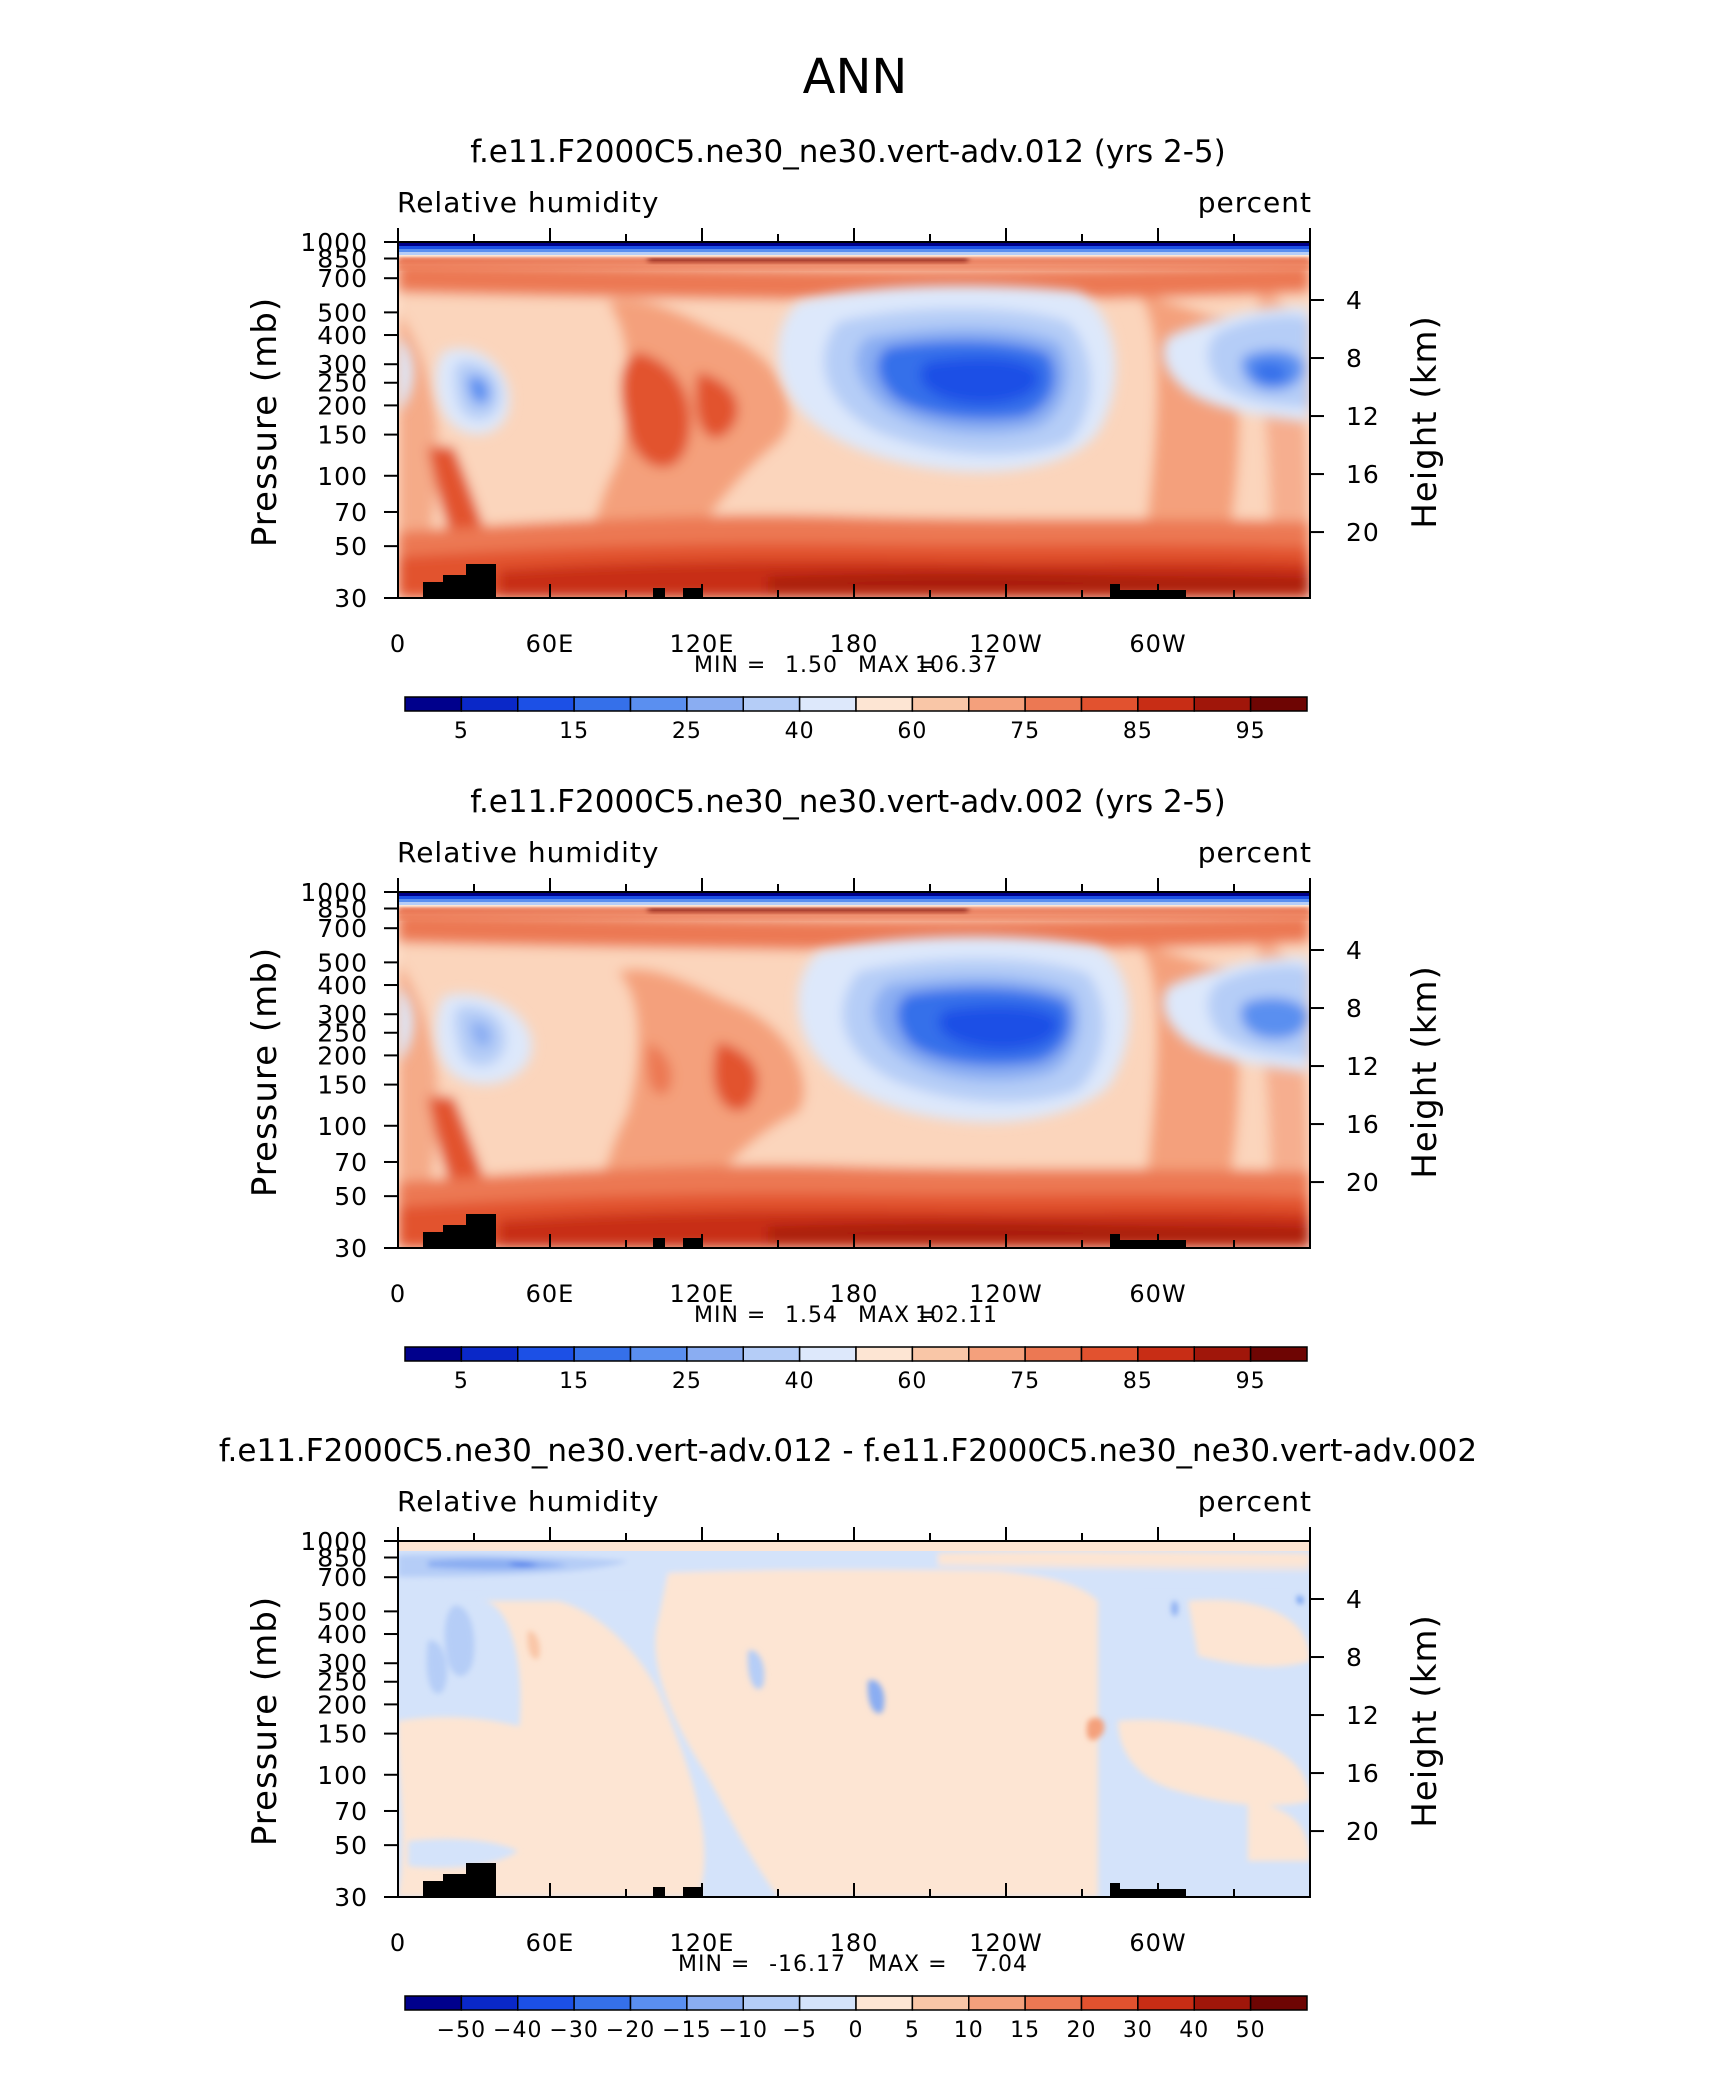 The width and height of the screenshot is (1710, 2074). What do you see at coordinates (856, 2019) in the screenshot?
I see `colorbar: −50 −40 −30 −20 −15 −10 −5 0 5 10 15 20 30 40 50` at bounding box center [856, 2019].